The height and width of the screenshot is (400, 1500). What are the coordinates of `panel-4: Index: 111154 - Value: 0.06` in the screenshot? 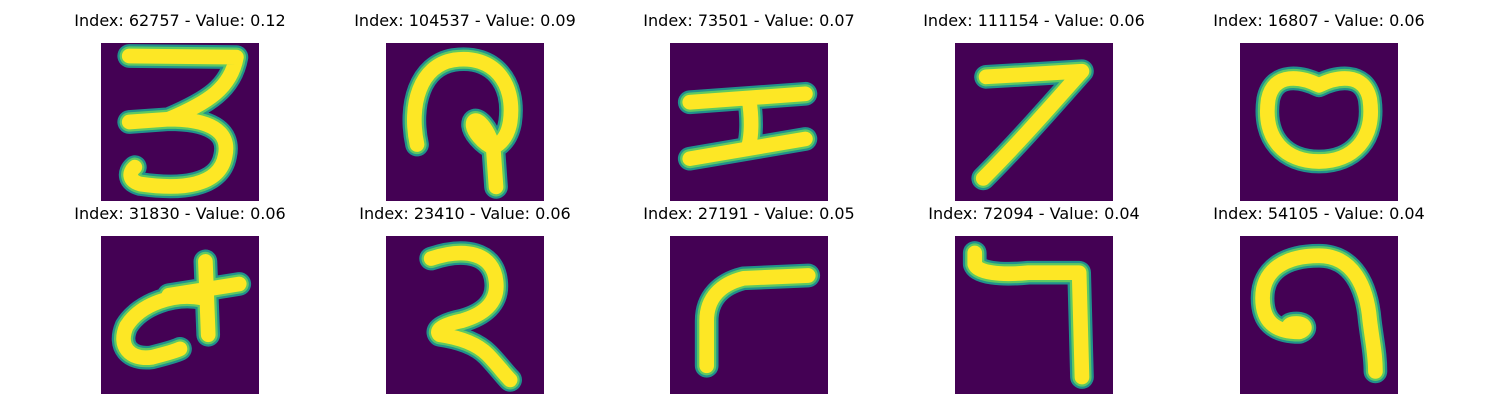 It's located at (1034, 105).